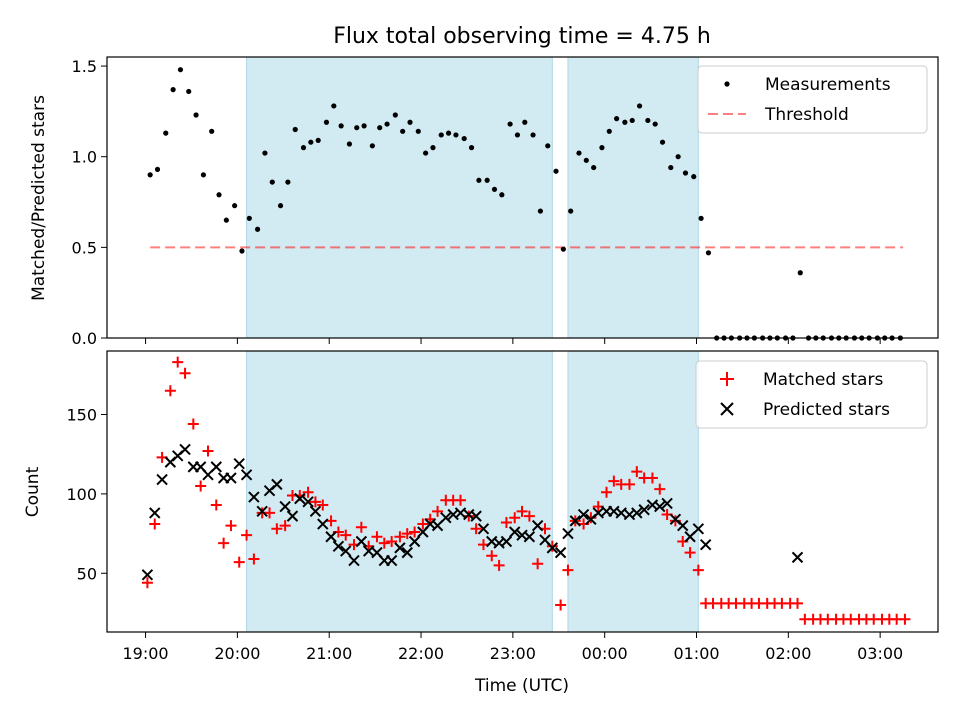 The image size is (960, 720). What do you see at coordinates (522, 36) in the screenshot?
I see `chart-title: Flux total observing time = 4.75 h` at bounding box center [522, 36].